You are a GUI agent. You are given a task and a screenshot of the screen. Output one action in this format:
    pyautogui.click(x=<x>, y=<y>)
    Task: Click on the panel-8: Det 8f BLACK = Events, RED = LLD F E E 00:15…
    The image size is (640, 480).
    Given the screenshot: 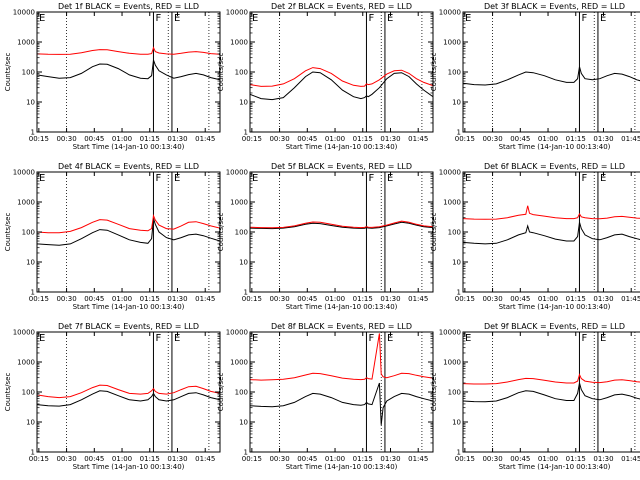 What is the action you would take?
    pyautogui.click(x=325, y=396)
    